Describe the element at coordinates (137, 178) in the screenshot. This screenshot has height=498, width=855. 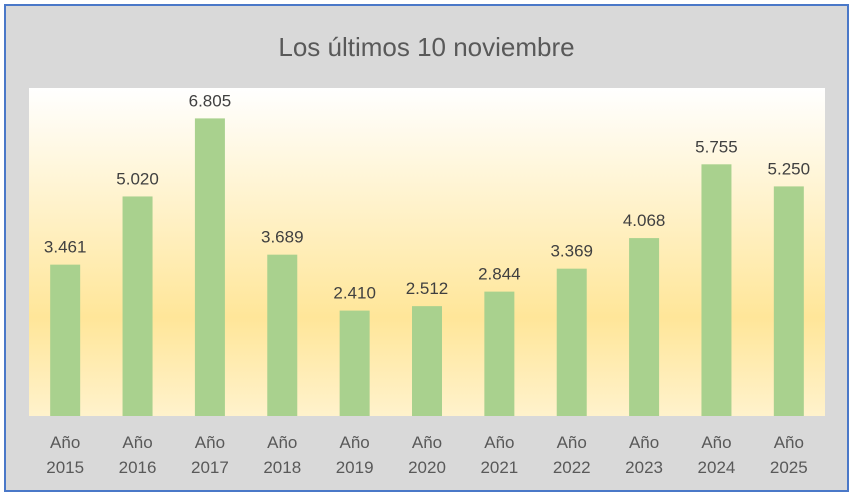
I see `data-label-1: 5.020` at that location.